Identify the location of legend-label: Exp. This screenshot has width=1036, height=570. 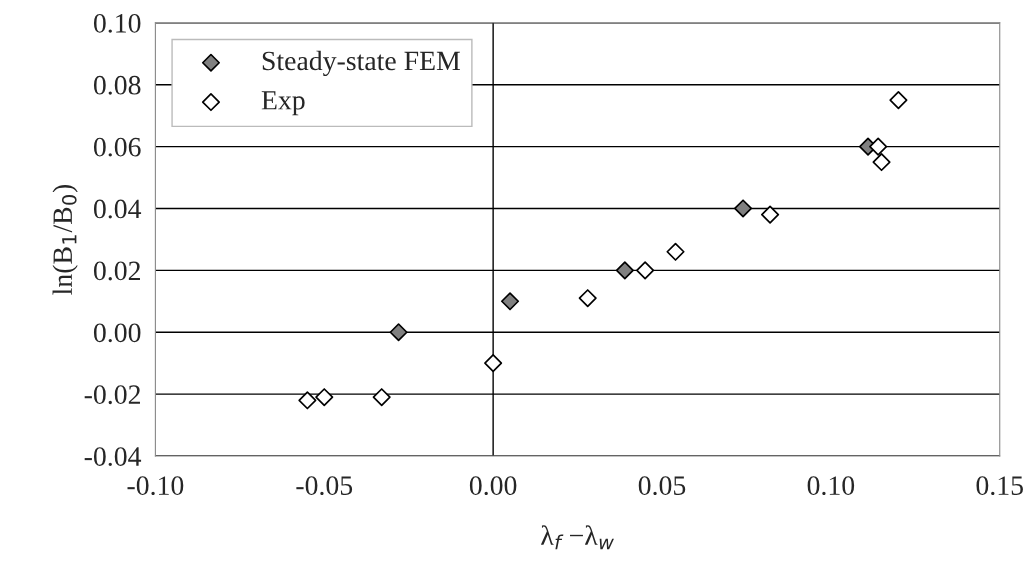
(283, 103).